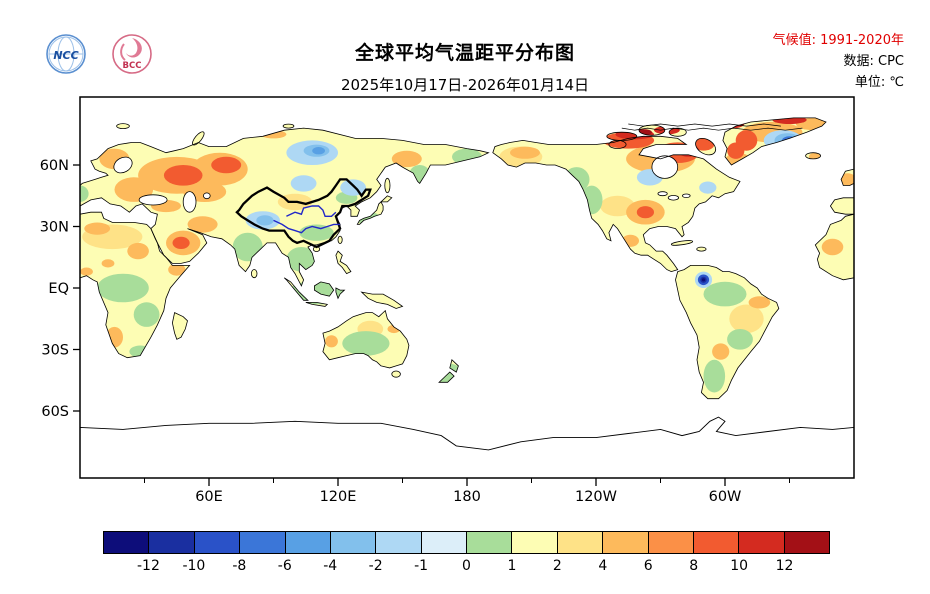 This screenshot has height=594, width=930. I want to click on lon-axis-label: 60W, so click(725, 497).